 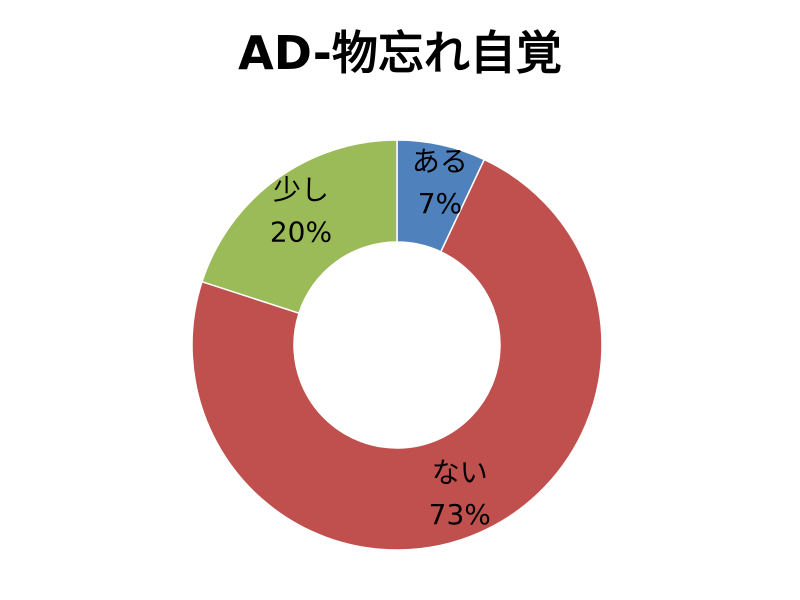 What do you see at coordinates (440, 161) in the screenshot?
I see `slice-category-label-1: ある` at bounding box center [440, 161].